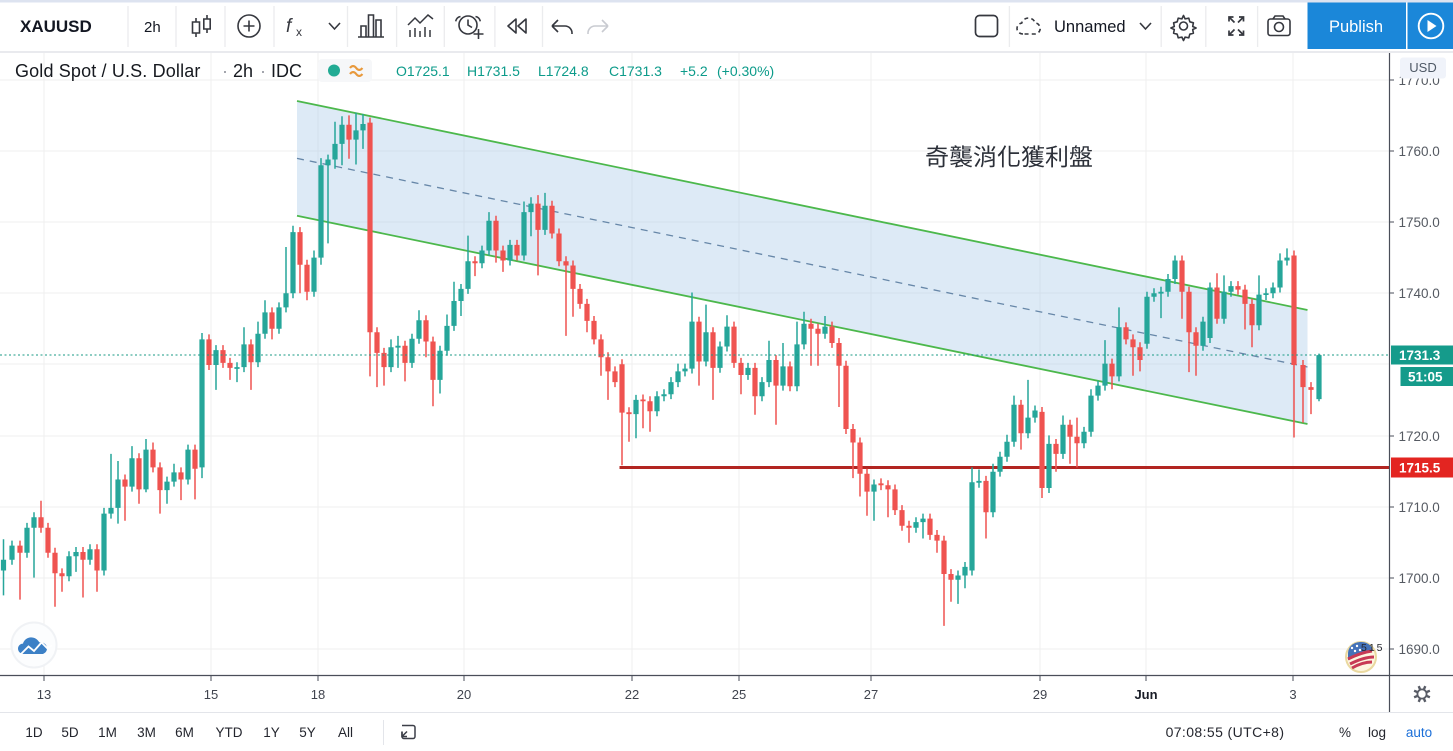 This screenshot has height=751, width=1453. I want to click on svg-text: XAUUSD, so click(56, 26).